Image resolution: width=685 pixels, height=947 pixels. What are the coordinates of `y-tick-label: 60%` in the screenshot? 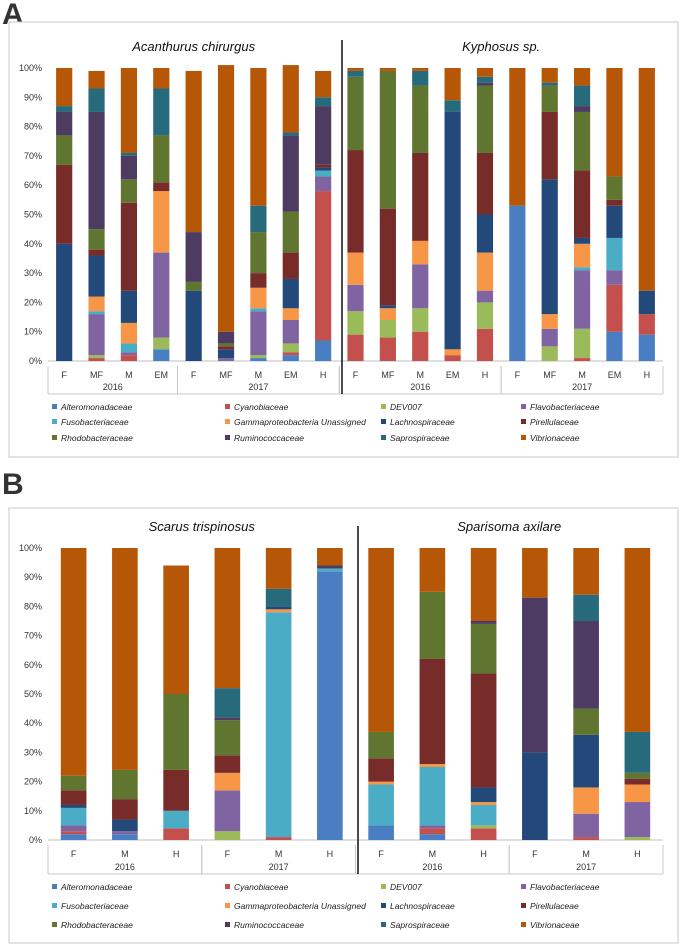 It's located at (33, 185).